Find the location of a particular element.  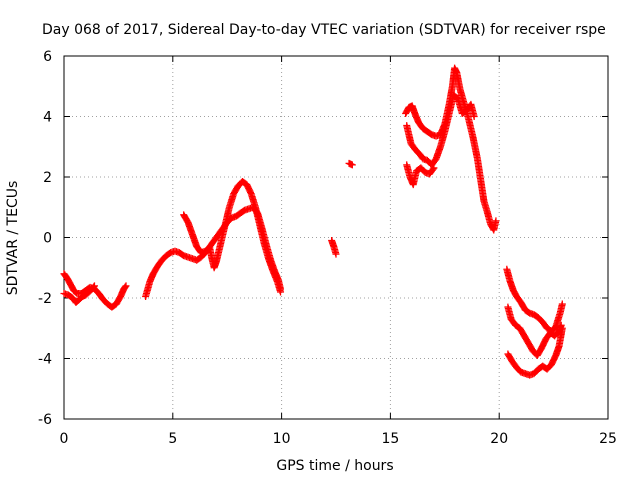

y-tick-labels: -6 -4 -2 0 2 4 6 is located at coordinates (45, 238).